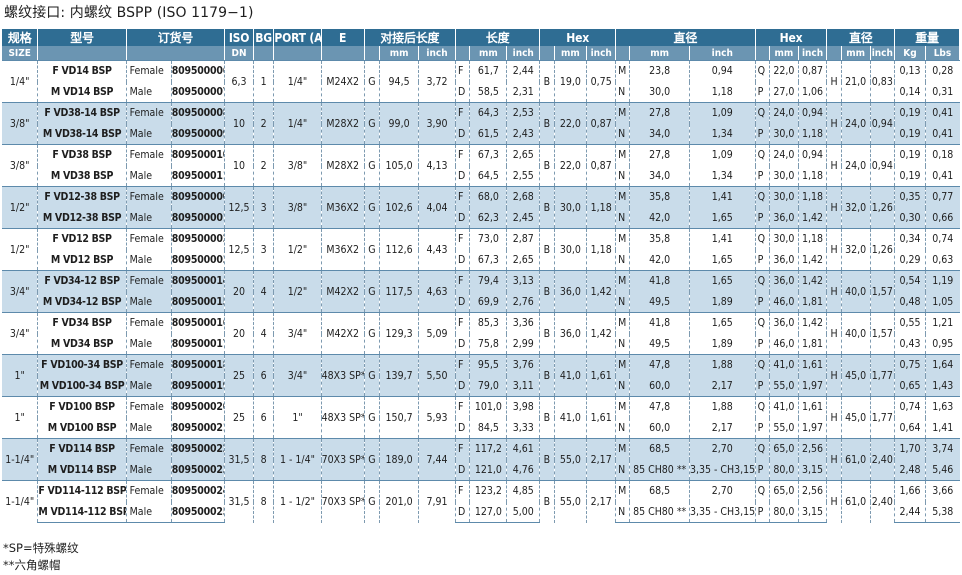  Describe the element at coordinates (942, 470) in the screenshot. I see `weight-lbs-cell: 5,46` at that location.